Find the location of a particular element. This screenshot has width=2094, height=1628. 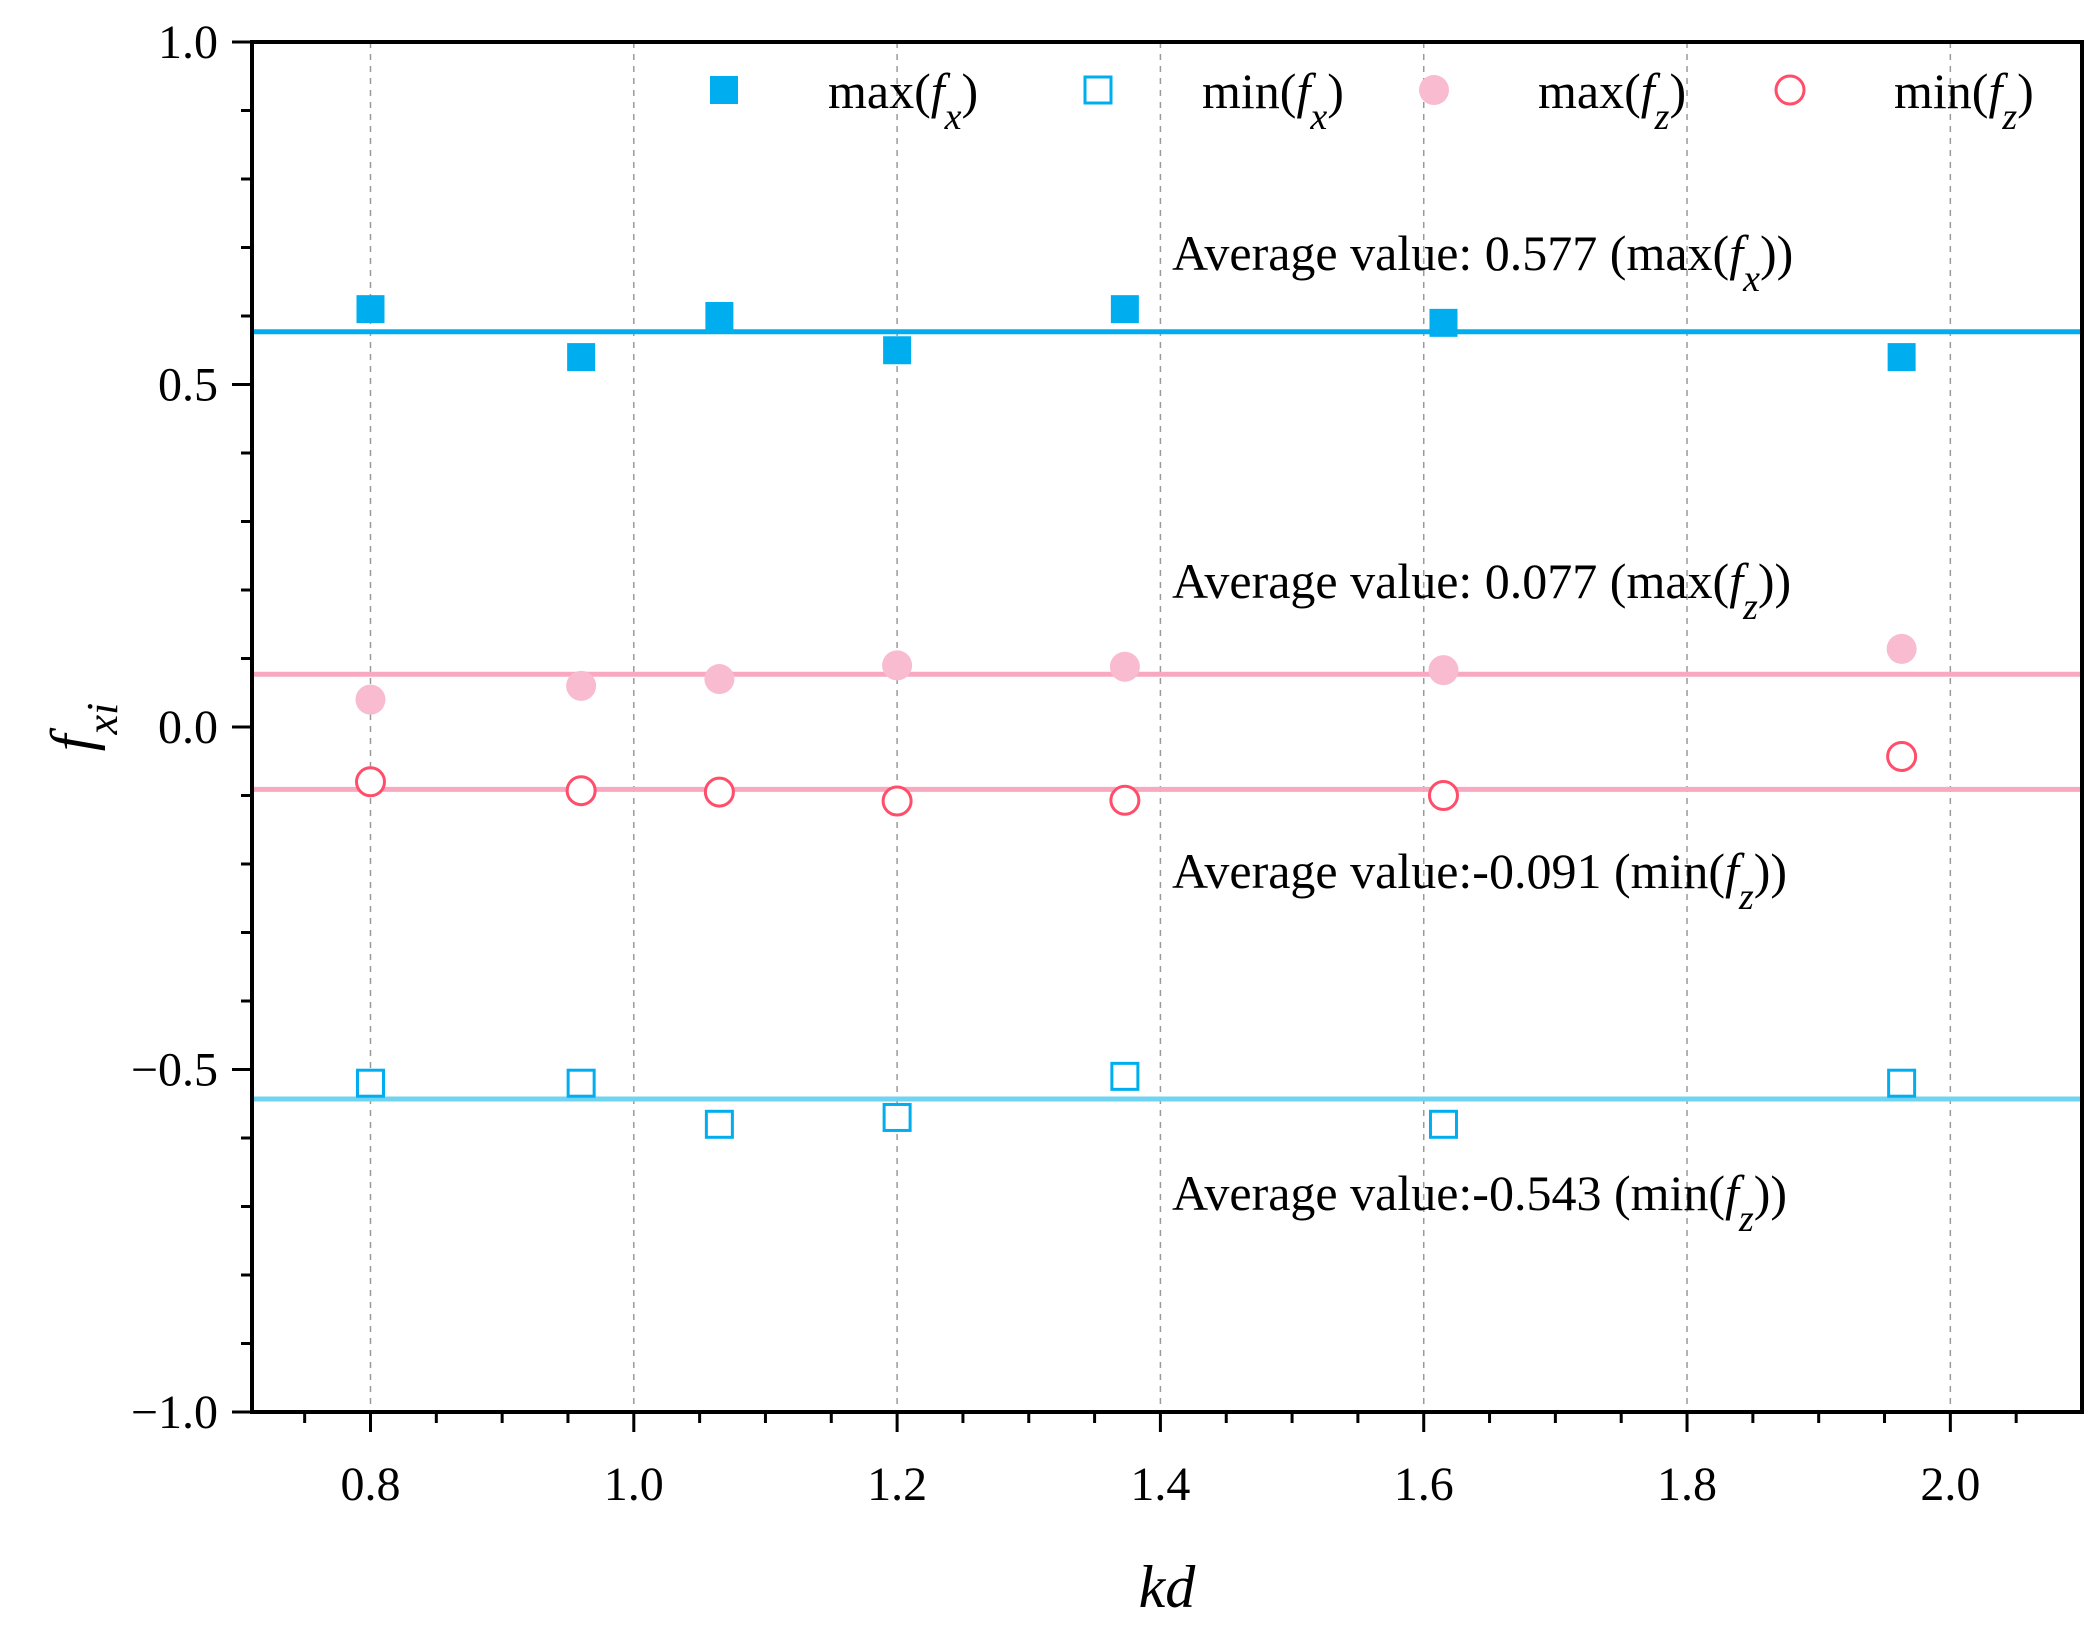

legend-label: max(fz) is located at coordinates (1612, 100).